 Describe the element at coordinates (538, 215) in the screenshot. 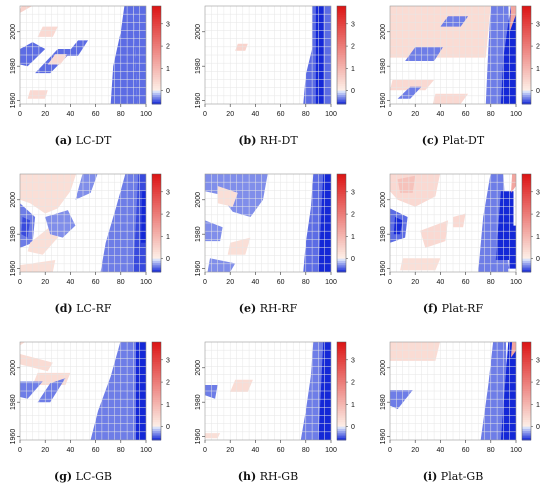

I see `colorbar-tick-label: 2` at that location.